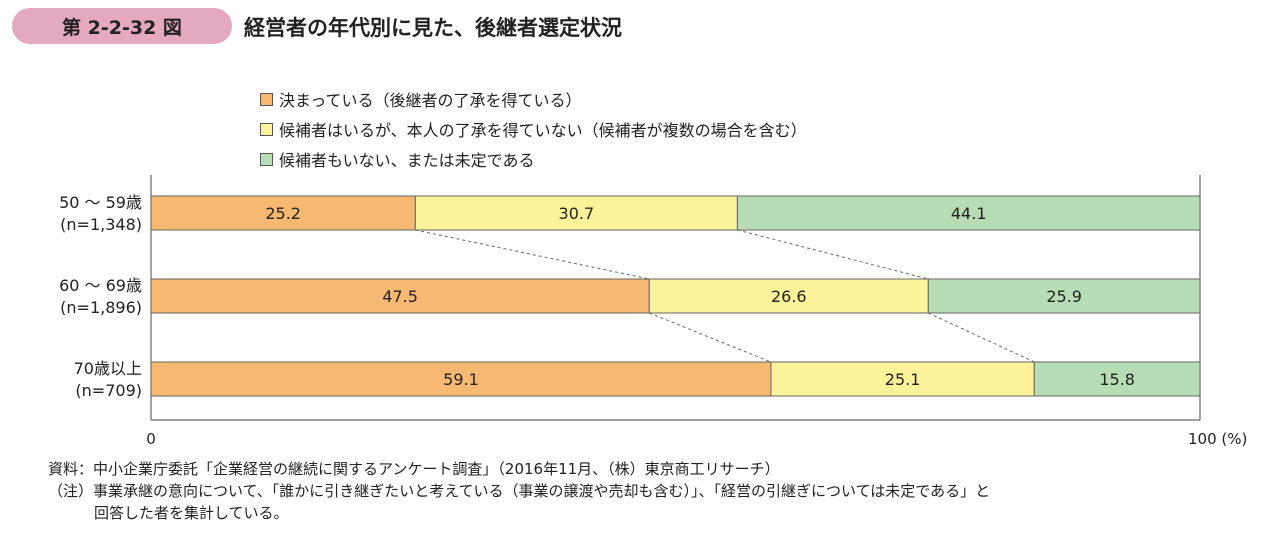 Image resolution: width=1268 pixels, height=536 pixels. I want to click on bar-50s-candidate, so click(576, 213).